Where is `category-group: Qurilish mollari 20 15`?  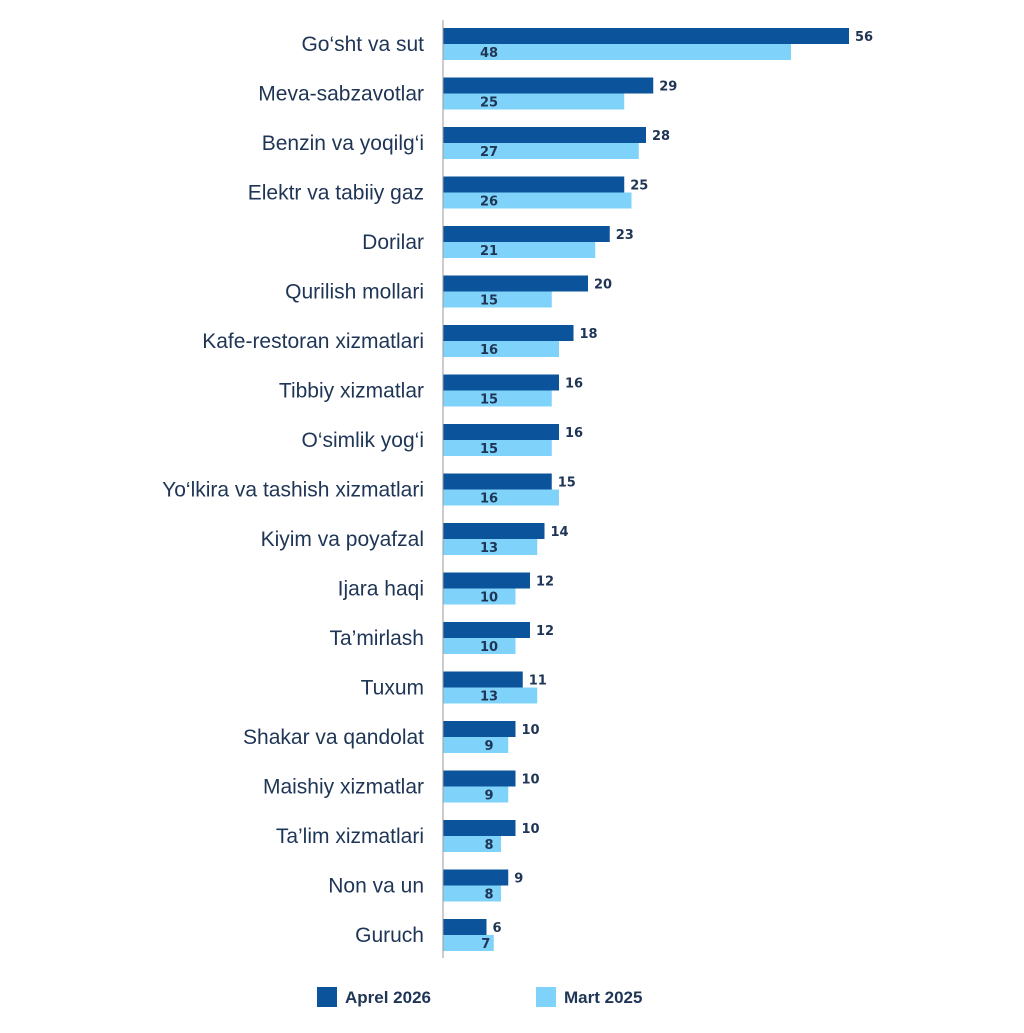
category-group: Qurilish mollari 20 15 is located at coordinates (448, 292).